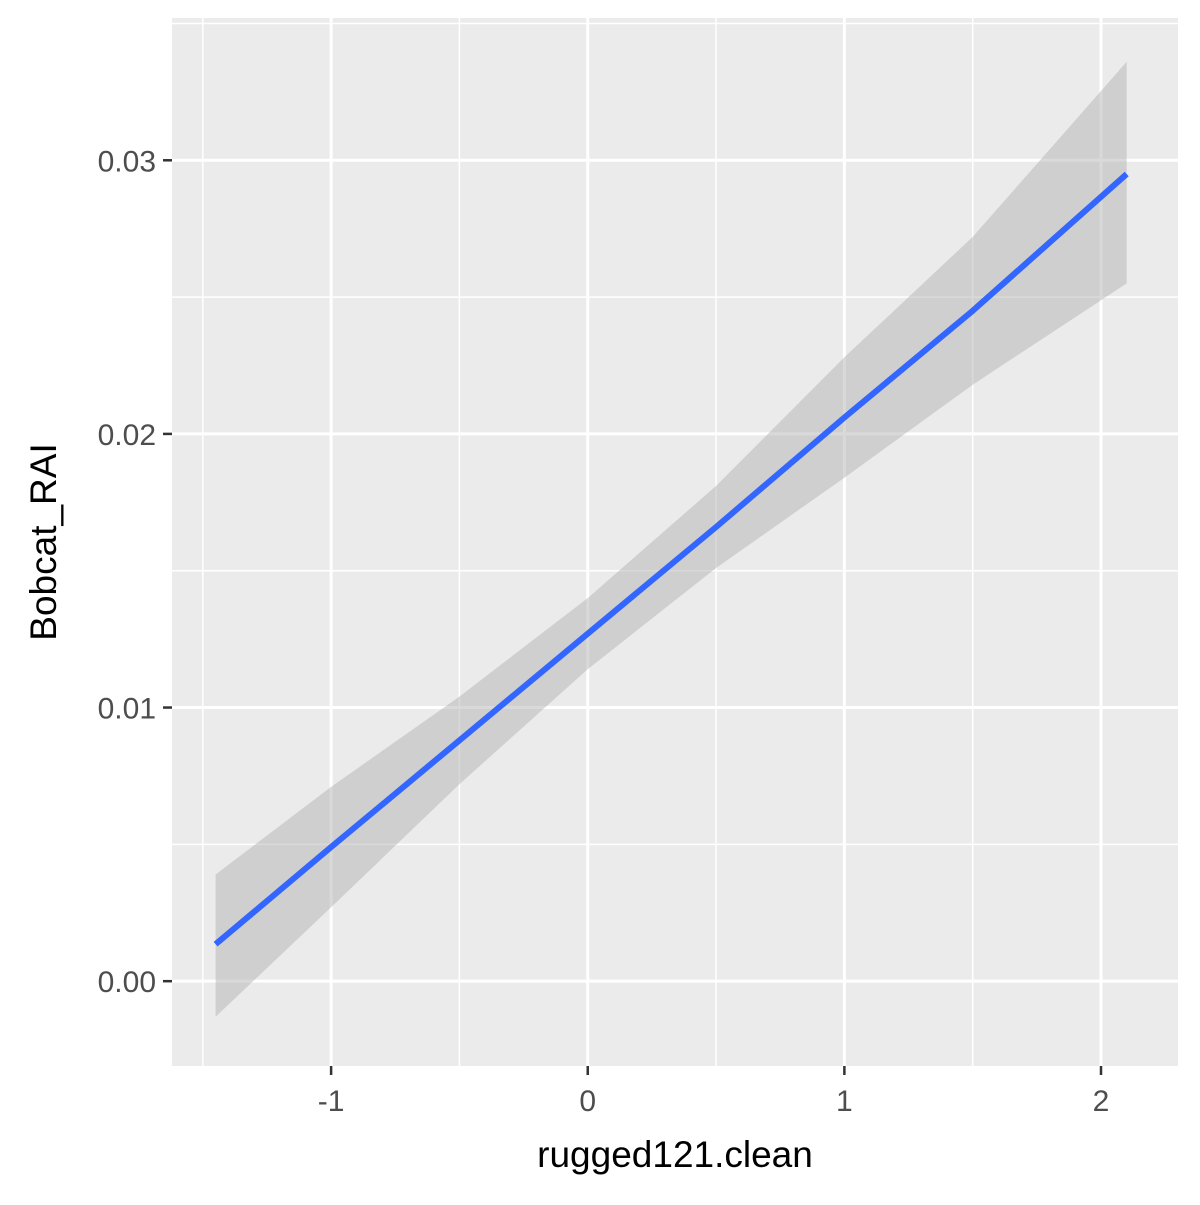  I want to click on x-axis-title: rugged121.clean, so click(675, 1154).